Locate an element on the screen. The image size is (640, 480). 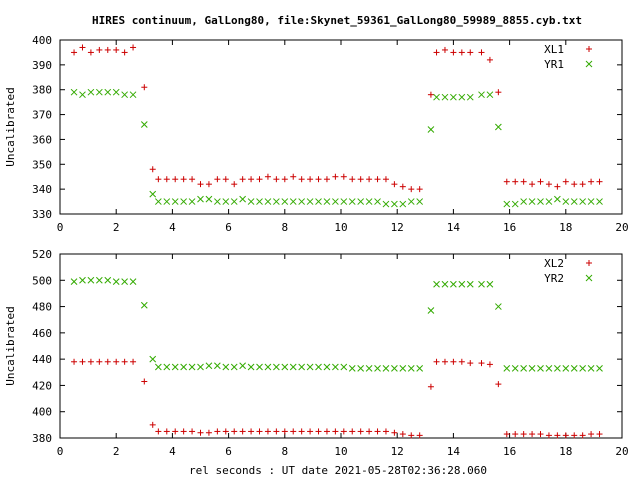
x-tick-label: 4 is located at coordinates (172, 227).